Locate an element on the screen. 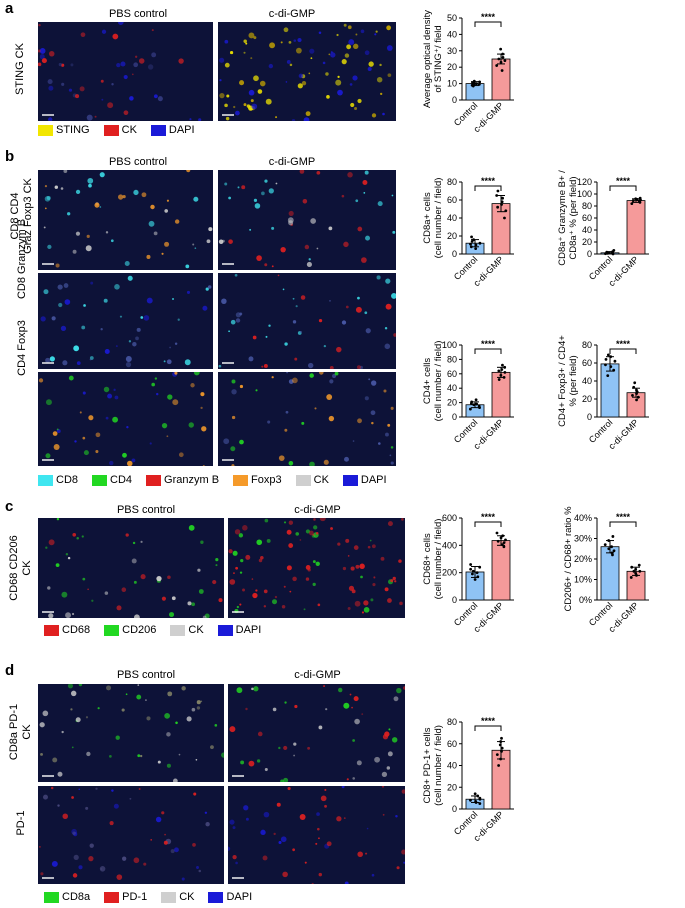  micrograph-d-row1-cdigmp is located at coordinates (316, 733).